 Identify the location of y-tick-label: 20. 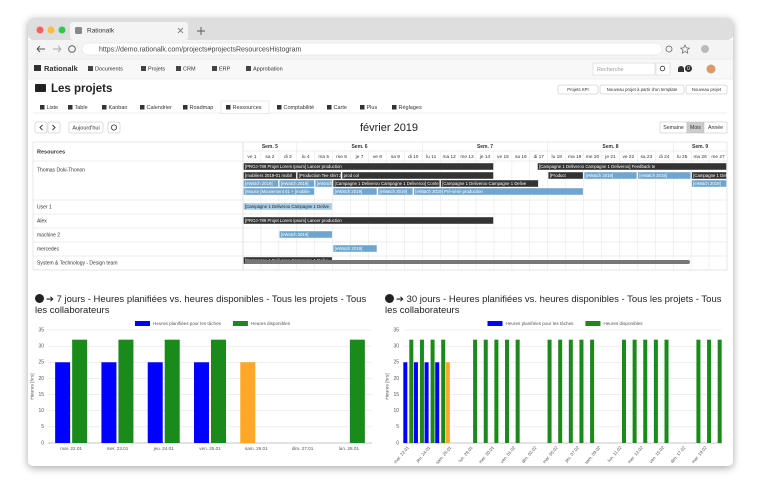
(41, 379).